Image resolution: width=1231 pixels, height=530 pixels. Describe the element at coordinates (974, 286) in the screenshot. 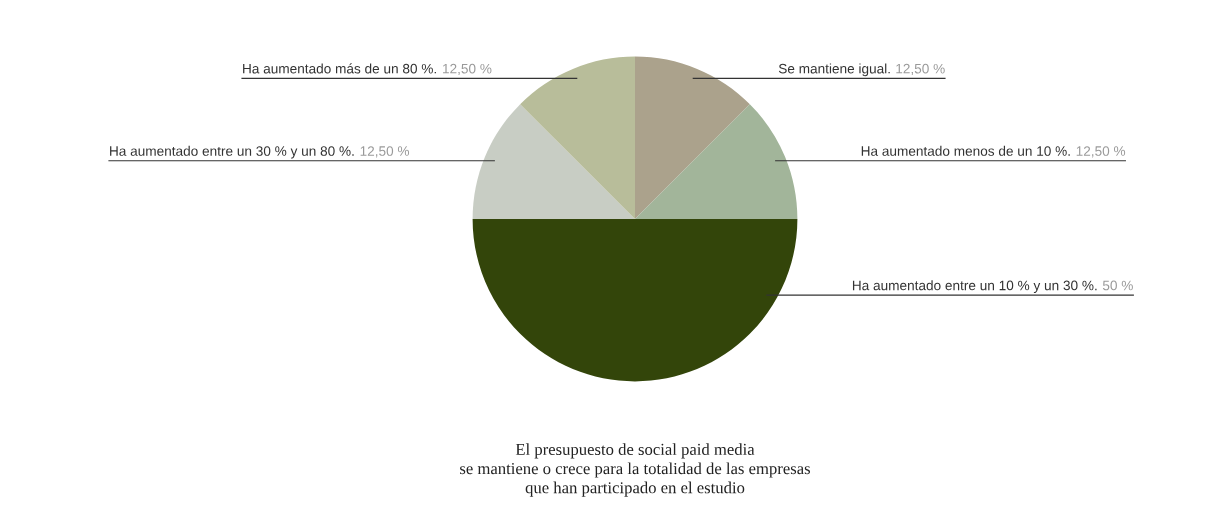

I see `slice-label: Ha aumentado entre un 10 % y un 30 %.` at that location.